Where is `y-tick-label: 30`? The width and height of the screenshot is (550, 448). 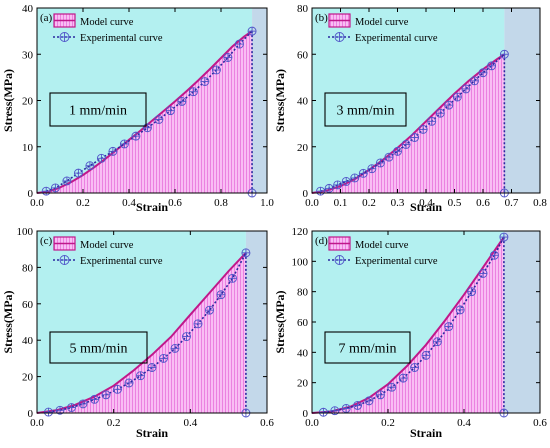 y-tick-label: 30 is located at coordinates (28, 55).